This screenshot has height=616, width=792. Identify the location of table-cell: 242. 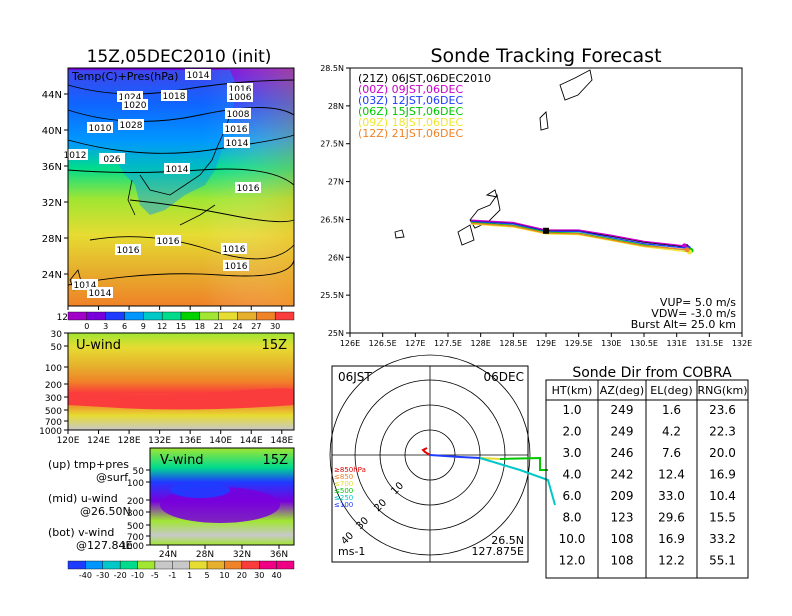
(622, 475).